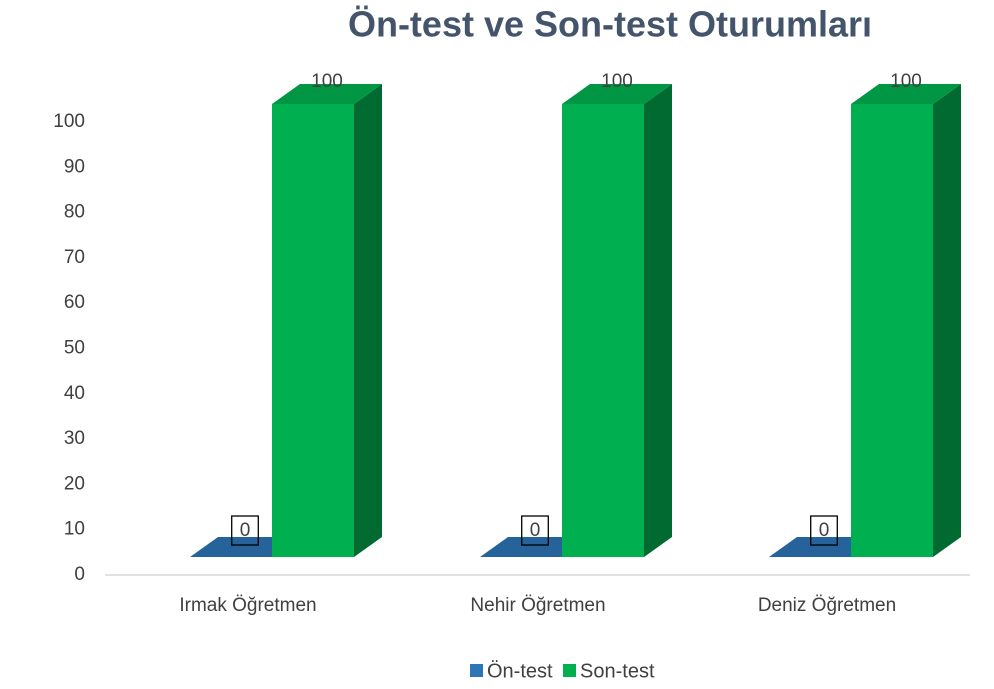  What do you see at coordinates (74, 348) in the screenshot?
I see `y-tick-label: 50` at bounding box center [74, 348].